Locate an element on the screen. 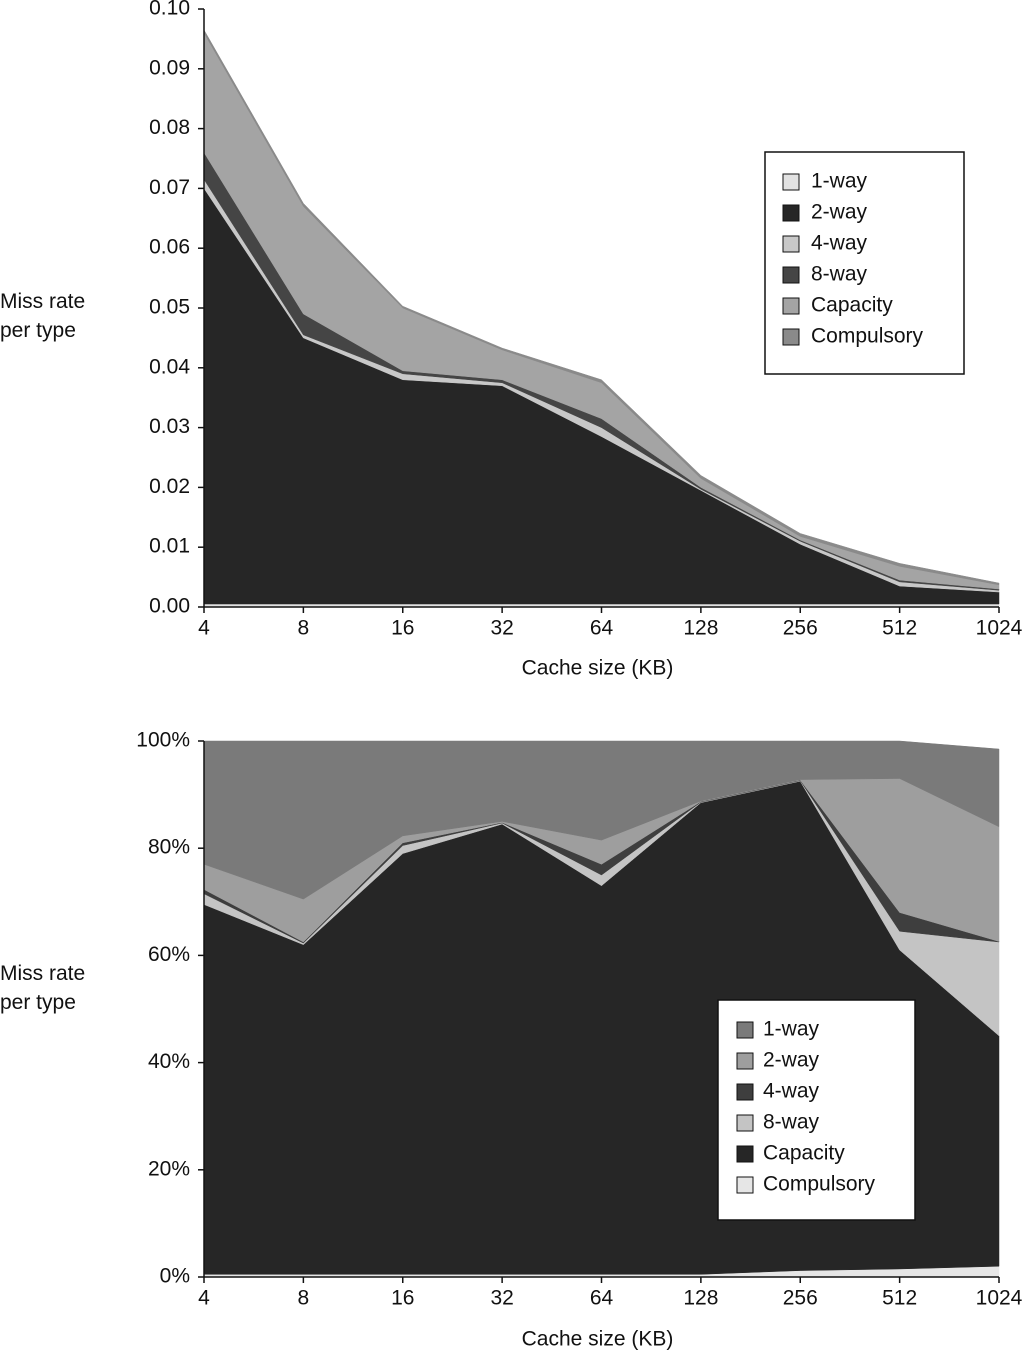 The image size is (1024, 1358). y-tick-label: 0.09 is located at coordinates (169, 67).